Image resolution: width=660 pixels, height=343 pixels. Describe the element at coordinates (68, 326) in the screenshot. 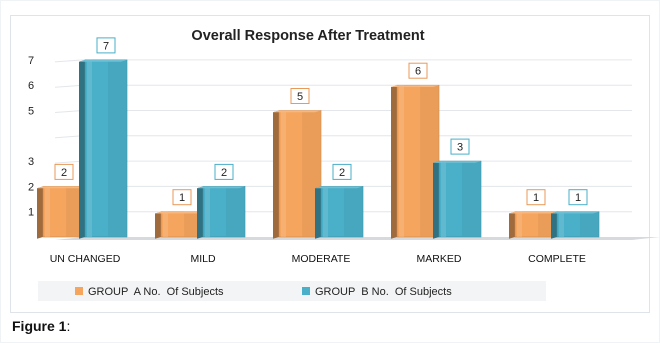

I see `figure-caption-suffix: :` at that location.